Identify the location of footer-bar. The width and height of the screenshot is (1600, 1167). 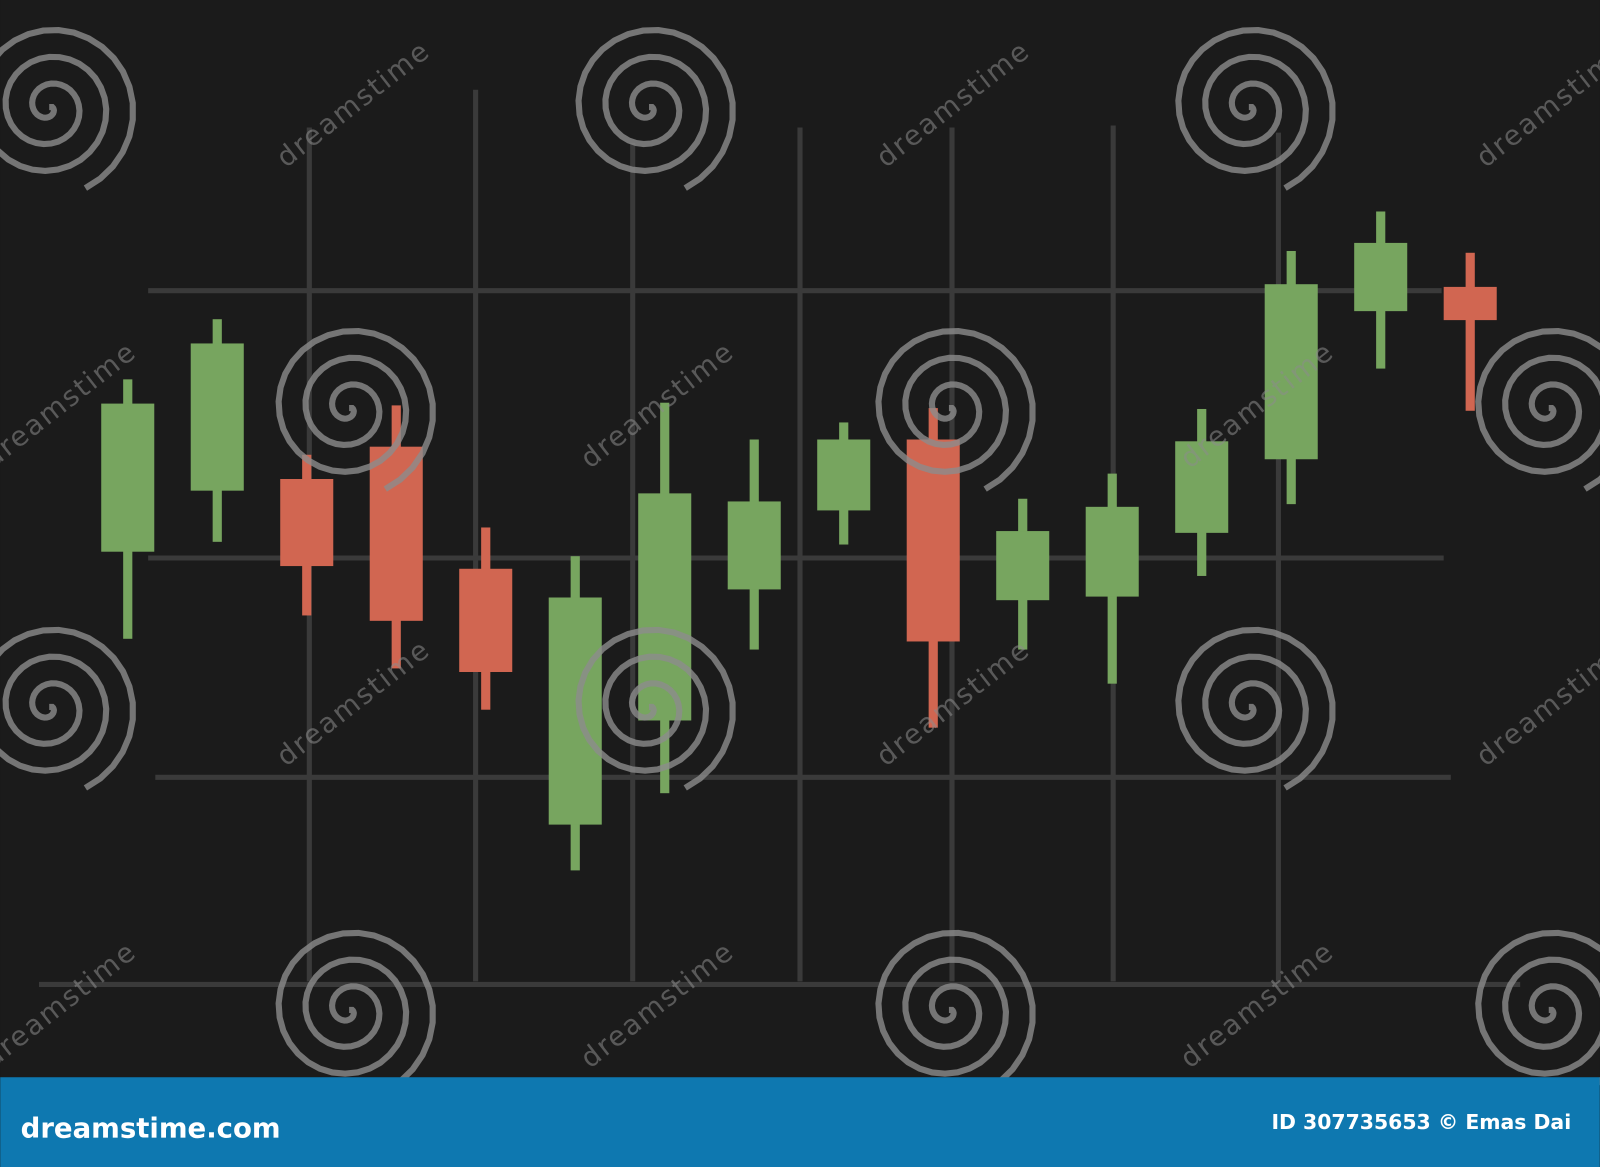
(800, 1122).